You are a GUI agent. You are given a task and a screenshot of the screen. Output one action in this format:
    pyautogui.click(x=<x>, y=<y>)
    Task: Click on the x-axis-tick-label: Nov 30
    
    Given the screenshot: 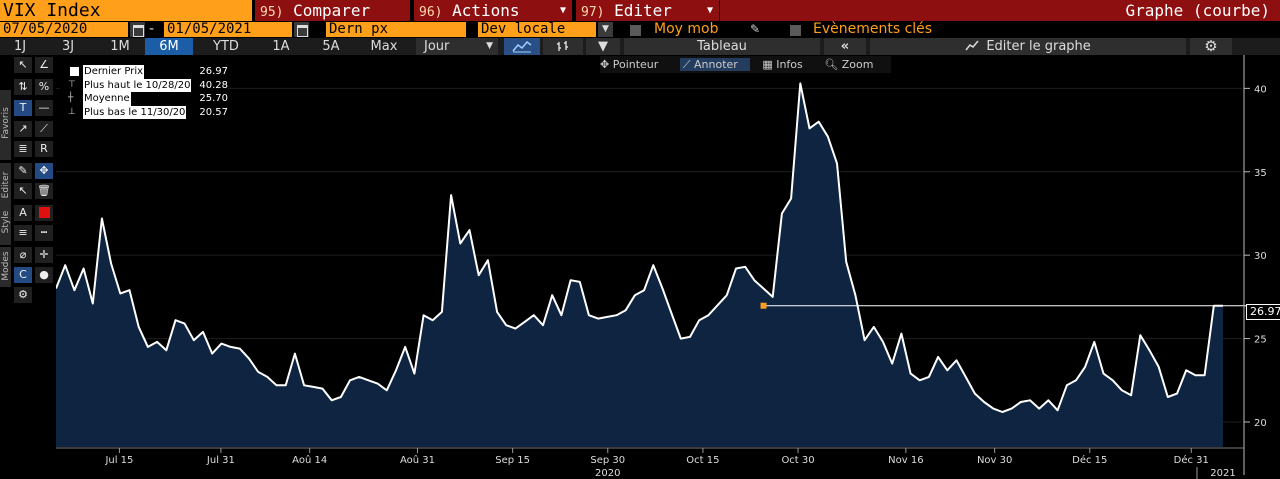 What is the action you would take?
    pyautogui.click(x=994, y=460)
    